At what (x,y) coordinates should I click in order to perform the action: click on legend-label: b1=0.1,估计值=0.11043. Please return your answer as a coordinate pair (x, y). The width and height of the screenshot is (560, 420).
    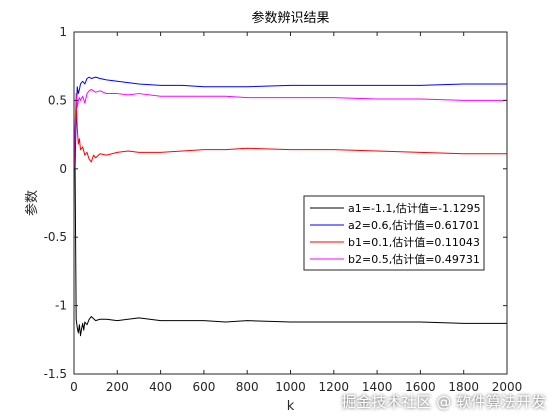
    Looking at the image, I should click on (414, 242).